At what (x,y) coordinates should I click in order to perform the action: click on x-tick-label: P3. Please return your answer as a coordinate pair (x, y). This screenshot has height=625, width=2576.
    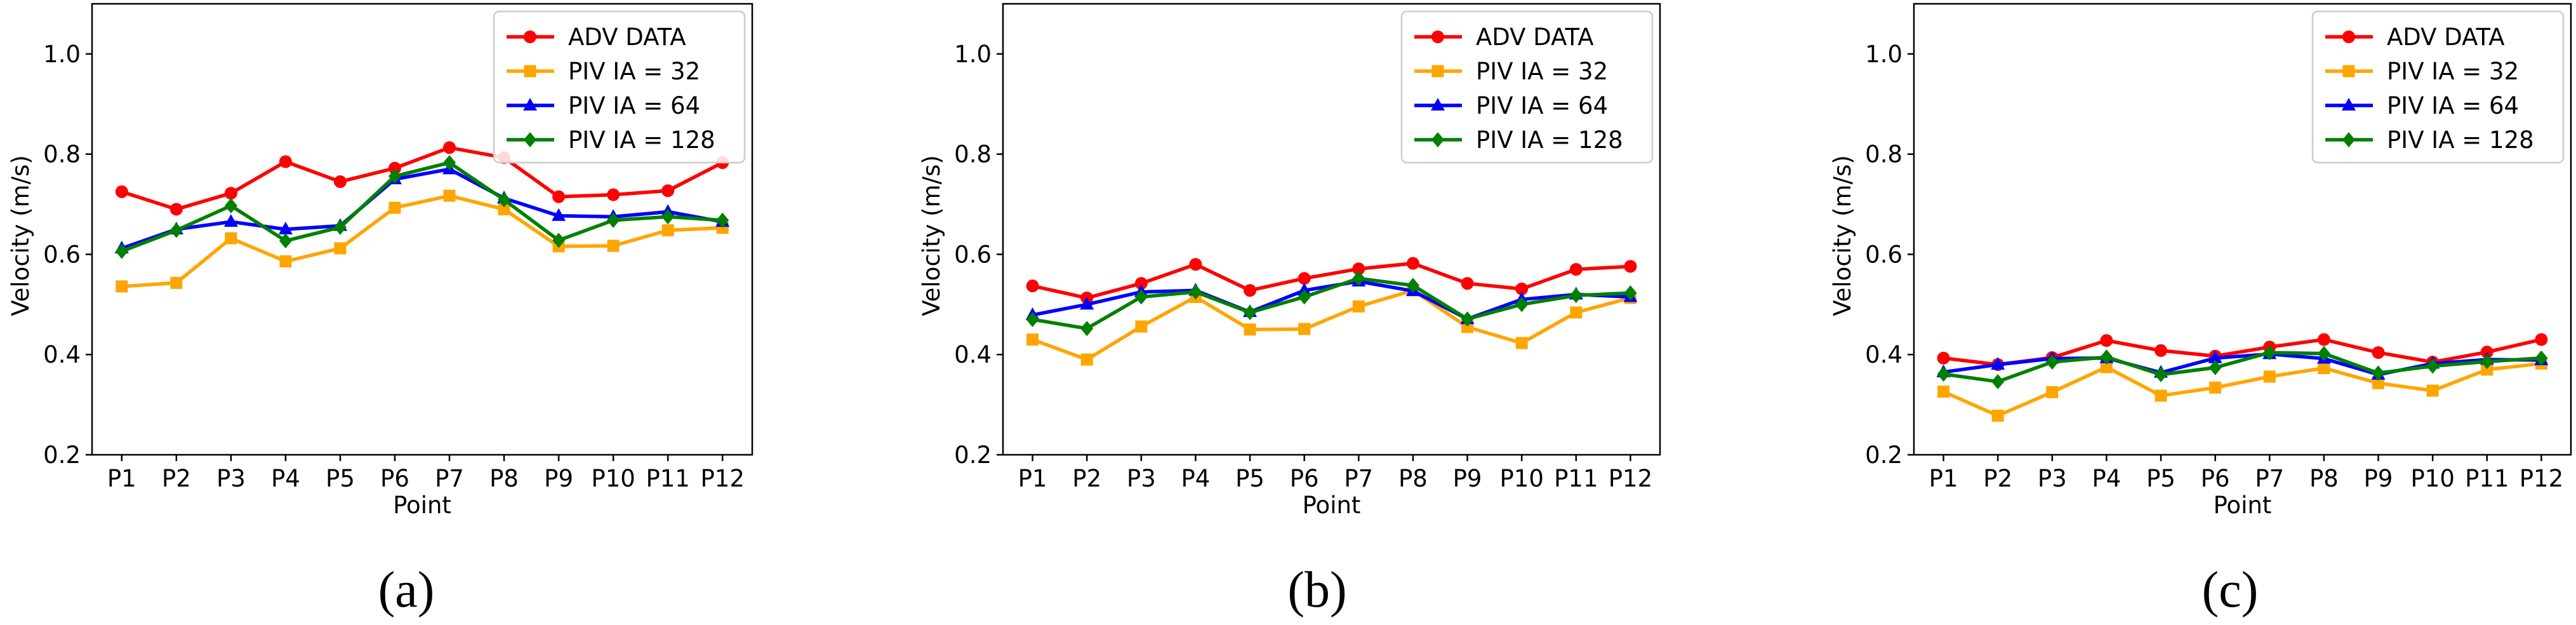
    Looking at the image, I should click on (2052, 478).